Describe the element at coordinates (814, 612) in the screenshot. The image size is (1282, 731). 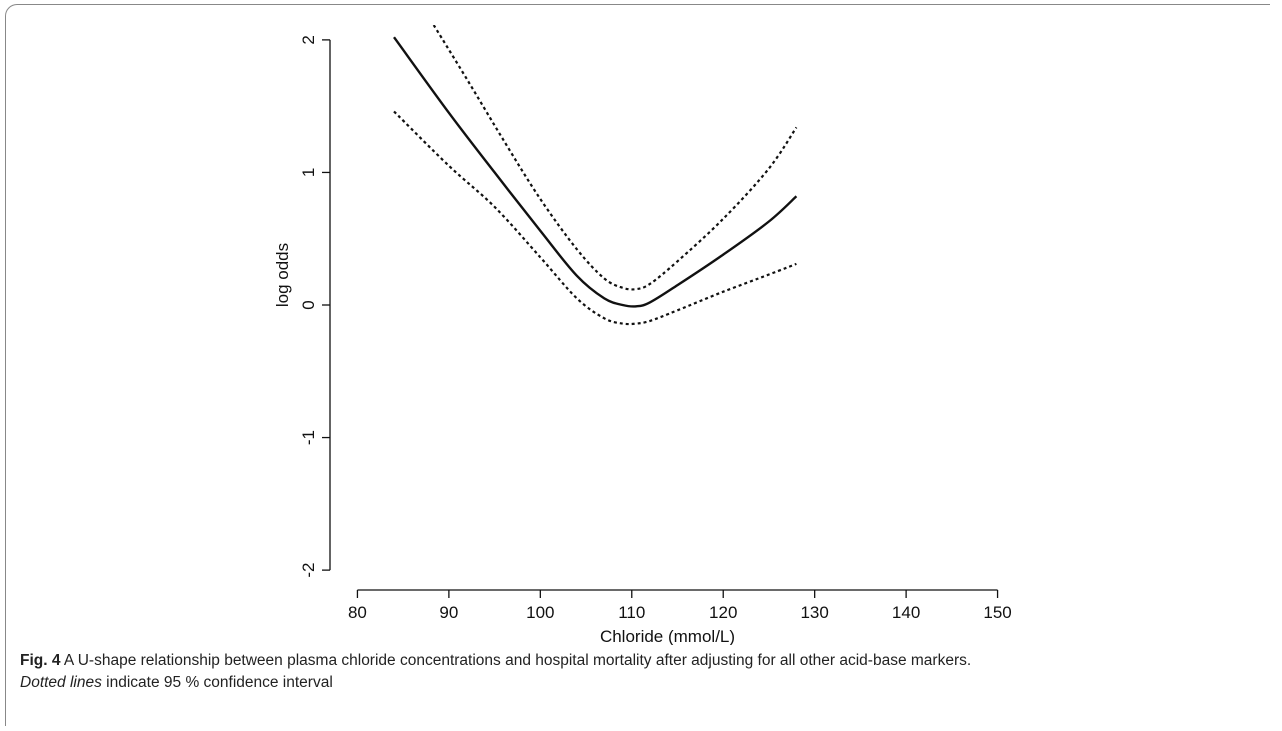
I see `x-tick-label: 130` at that location.